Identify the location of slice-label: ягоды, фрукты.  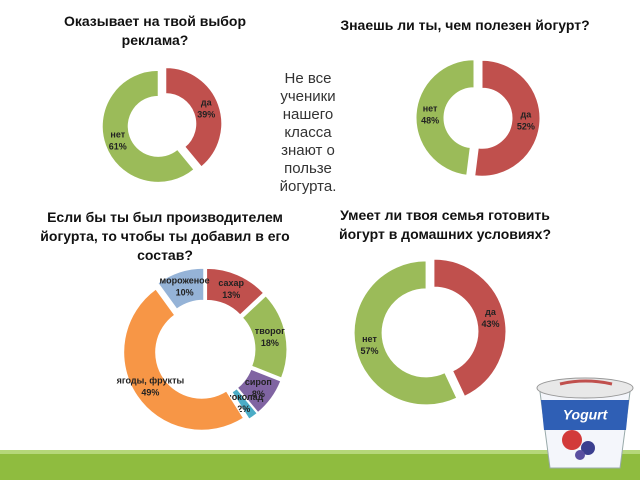
(151, 380).